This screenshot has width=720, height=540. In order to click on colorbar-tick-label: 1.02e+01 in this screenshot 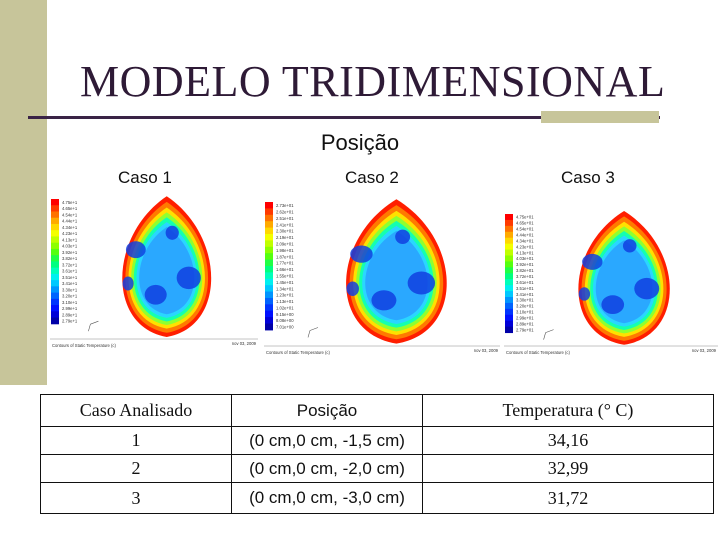, I will do `click(285, 307)`.